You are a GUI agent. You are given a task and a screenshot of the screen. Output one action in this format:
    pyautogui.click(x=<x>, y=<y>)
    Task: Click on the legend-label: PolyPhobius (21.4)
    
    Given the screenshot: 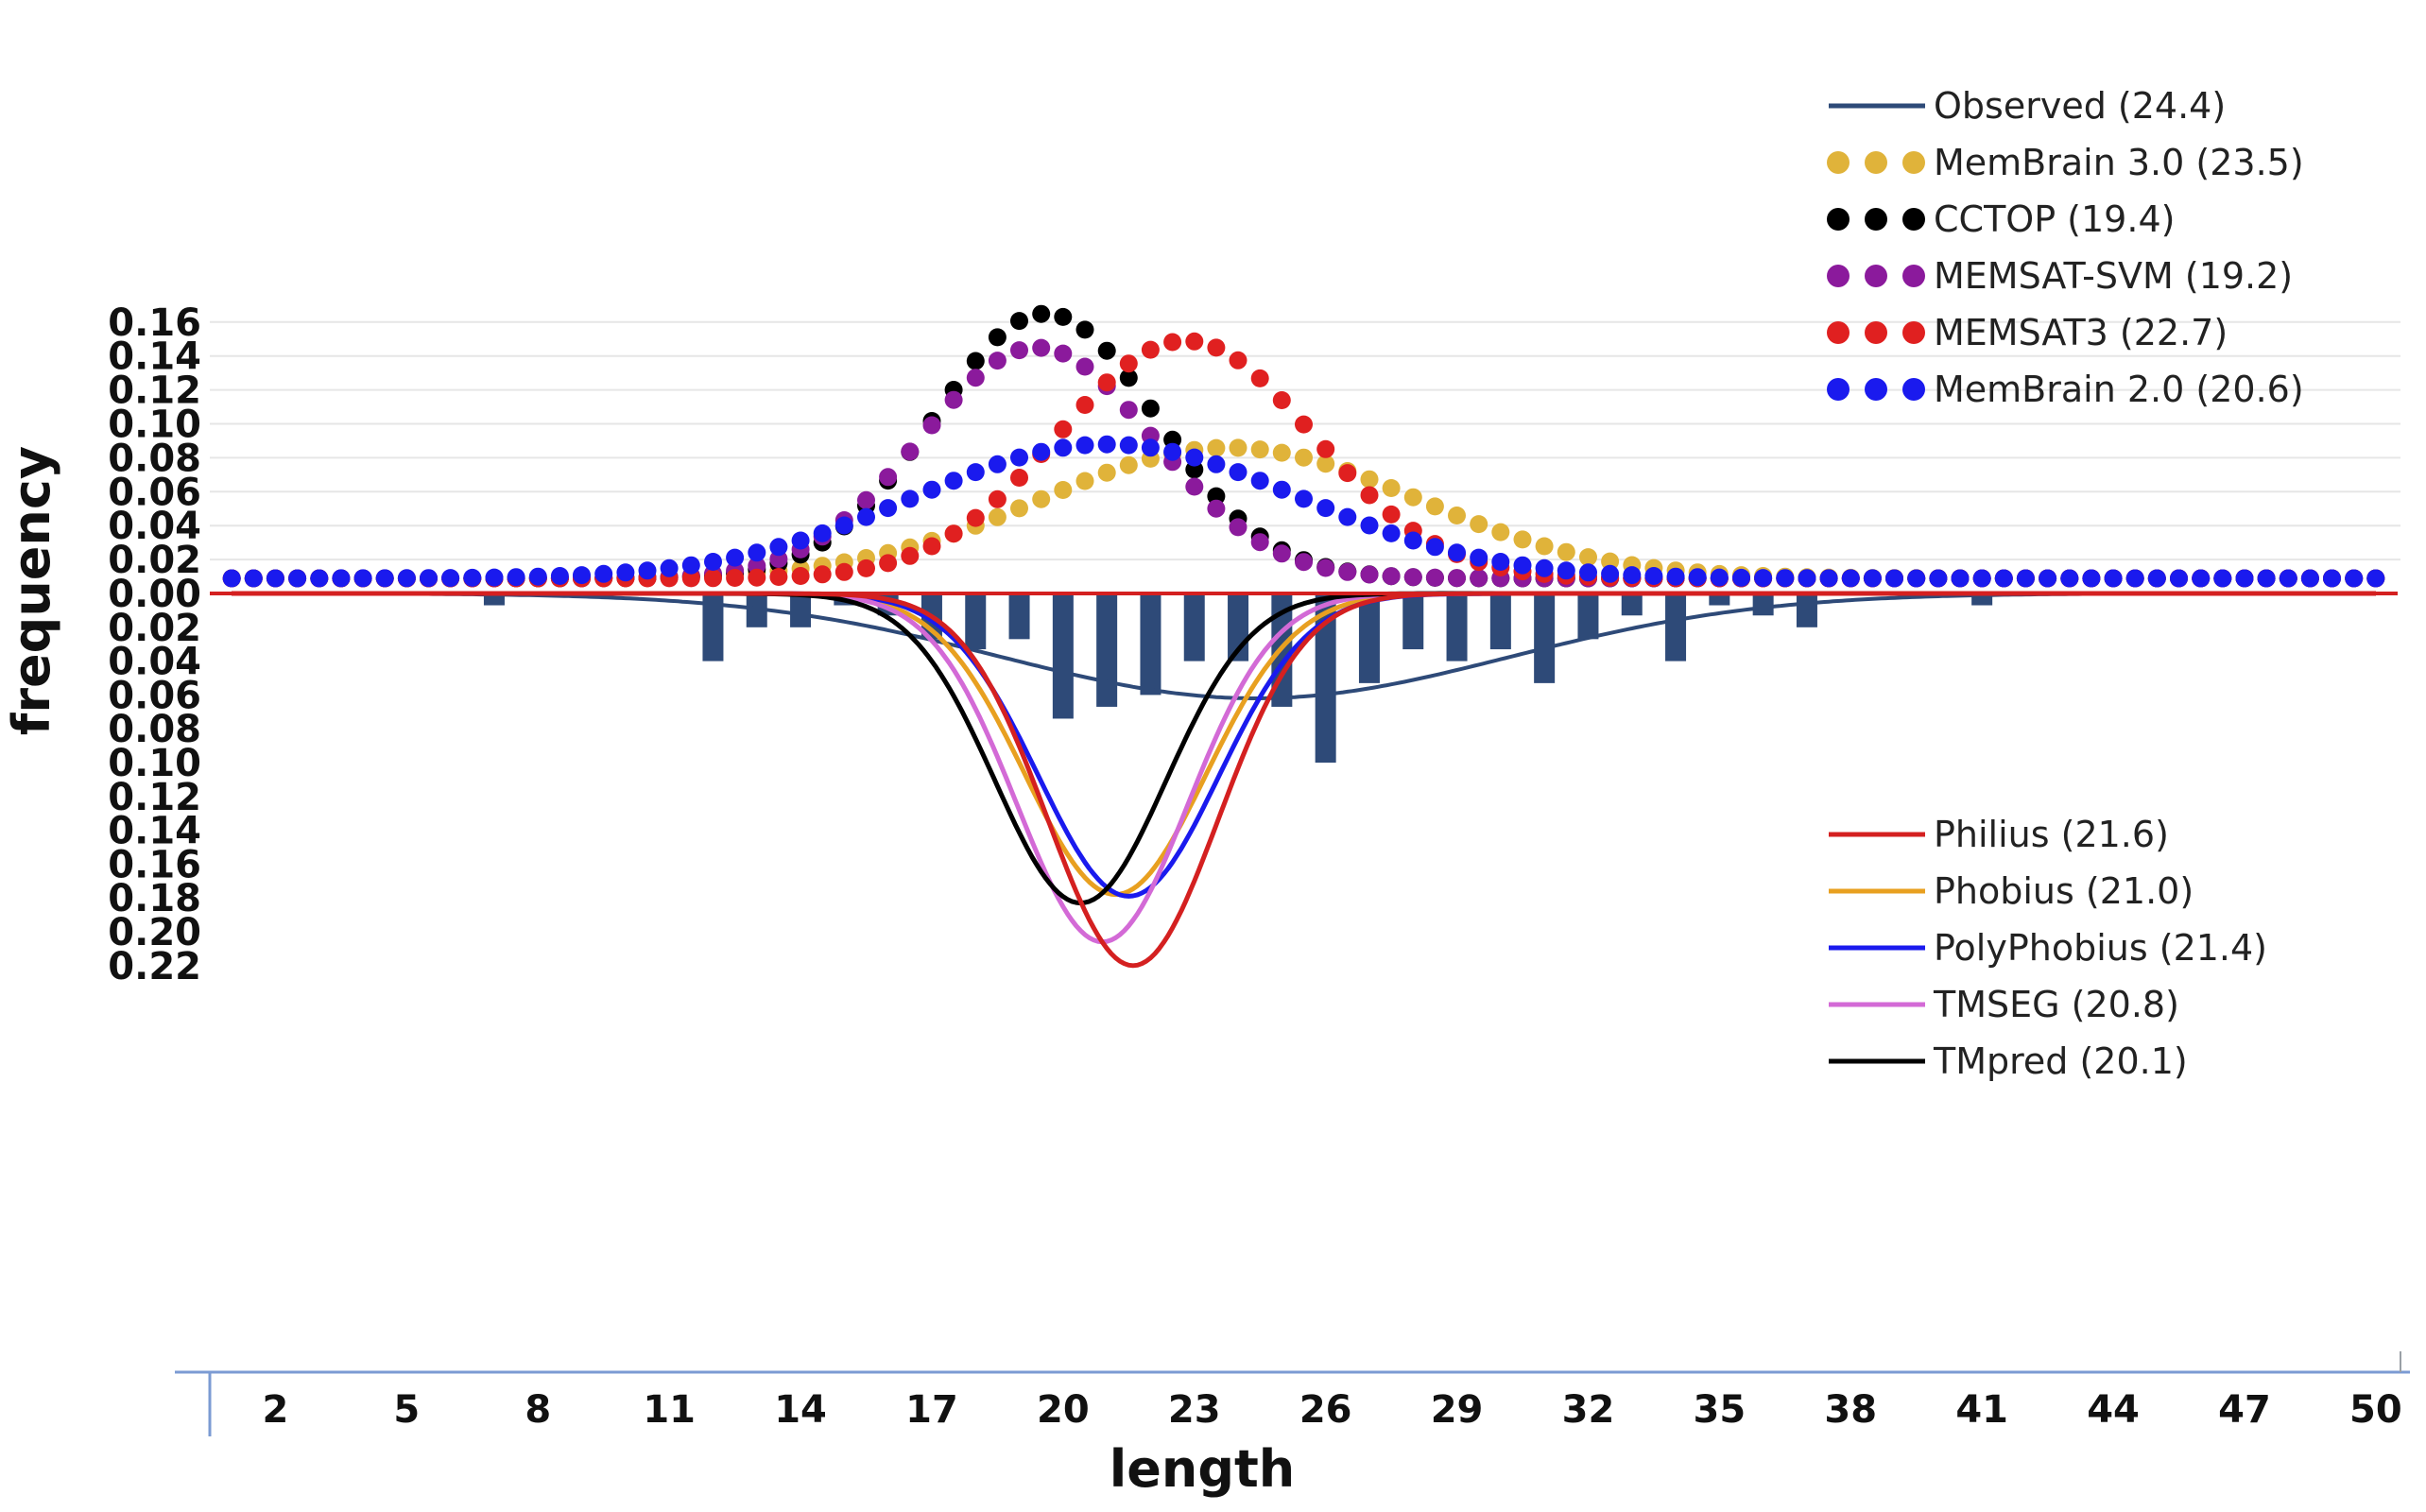 What is the action you would take?
    pyautogui.click(x=2100, y=948)
    